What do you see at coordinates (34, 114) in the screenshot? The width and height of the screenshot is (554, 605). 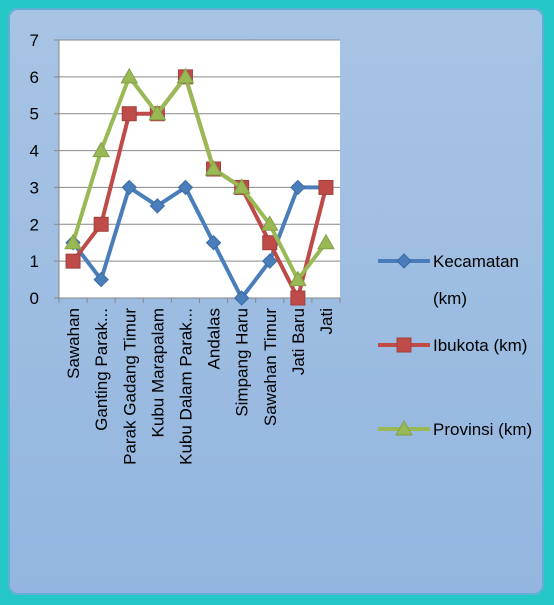 I see `y-tick-label: 5` at bounding box center [34, 114].